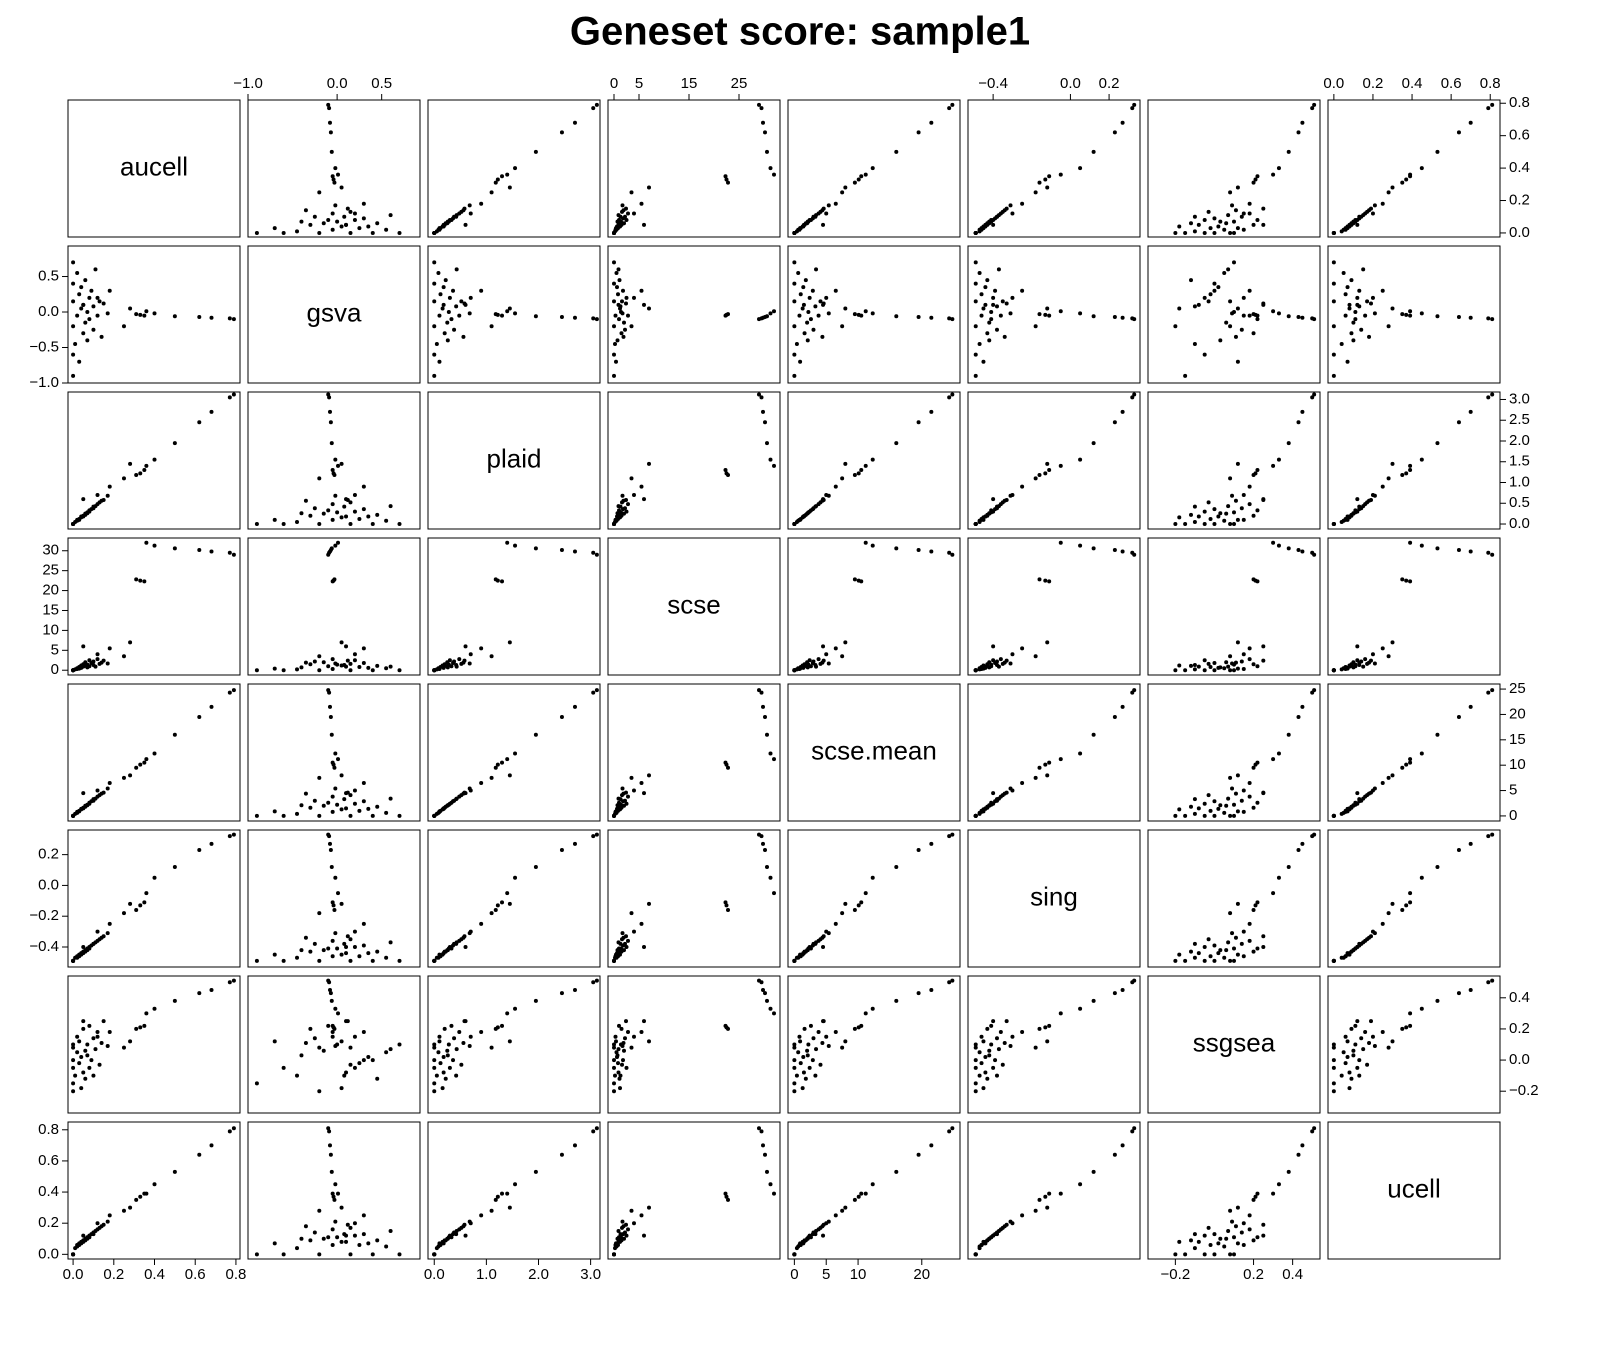 The width and height of the screenshot is (1600, 1354). I want to click on x-tick-label: 1.0, so click(486, 1274).